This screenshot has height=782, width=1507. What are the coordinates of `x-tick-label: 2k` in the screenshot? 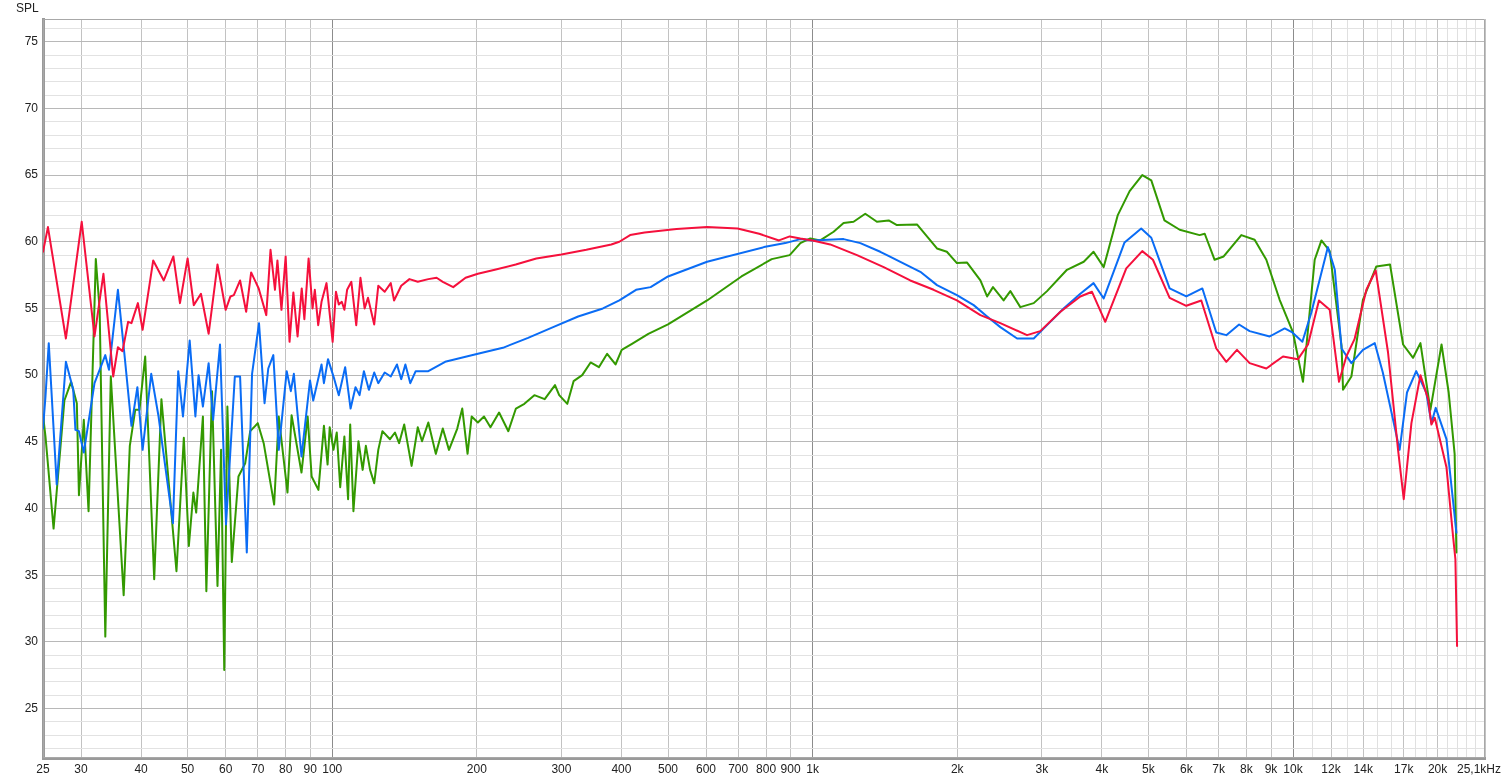 It's located at (957, 769).